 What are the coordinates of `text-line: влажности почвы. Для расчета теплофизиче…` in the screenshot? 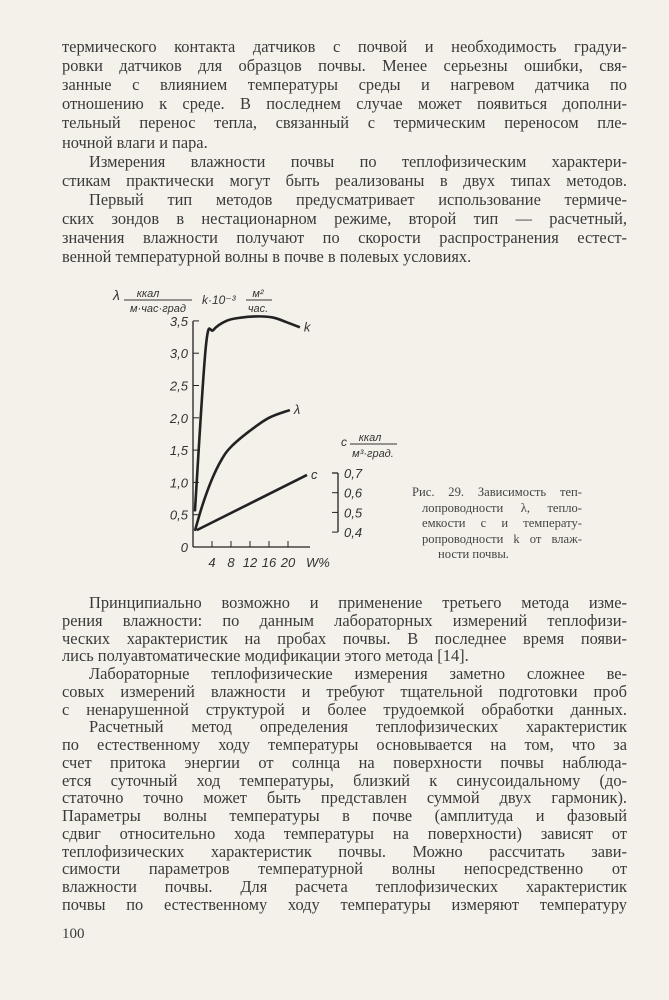 It's located at (344, 886).